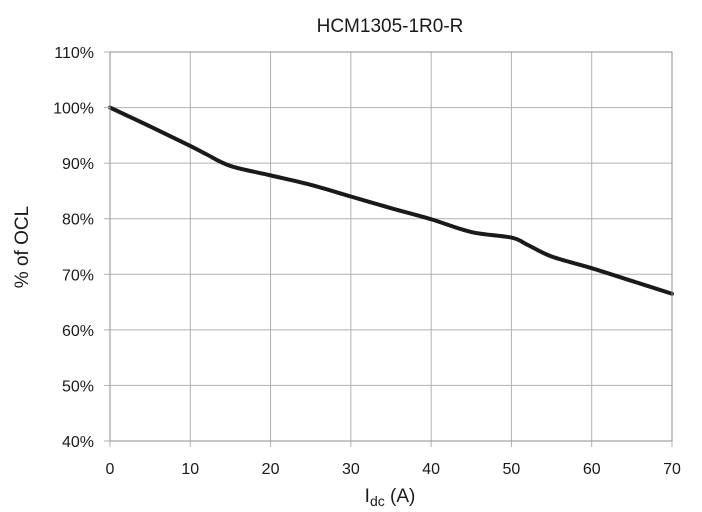  I want to click on x-tick-label: 40, so click(431, 469).